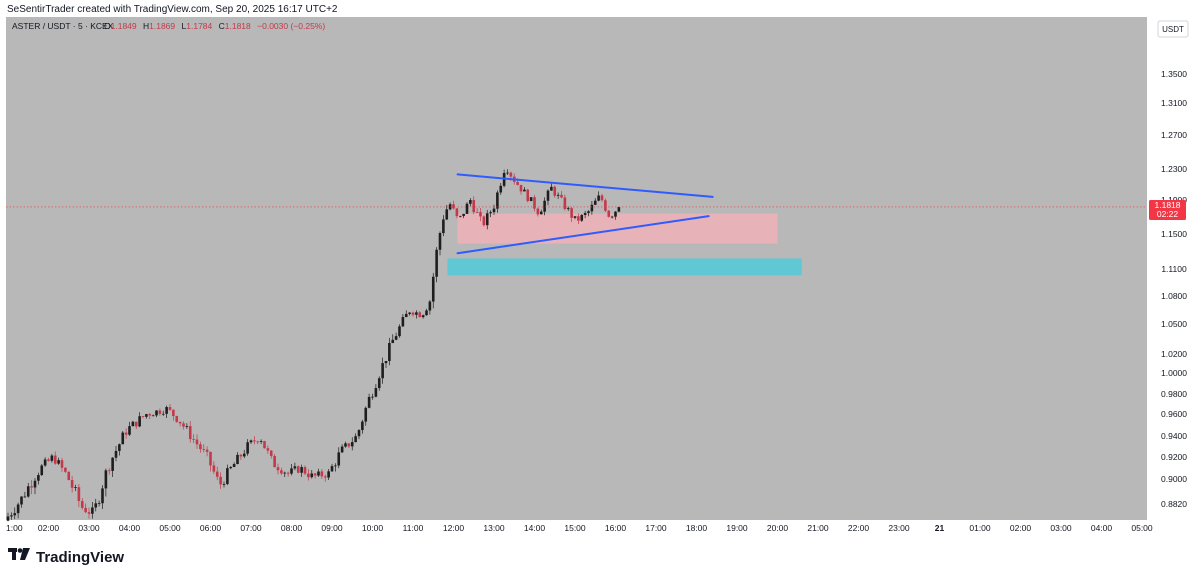  I want to click on time-axis-label: 11:00, so click(413, 528).